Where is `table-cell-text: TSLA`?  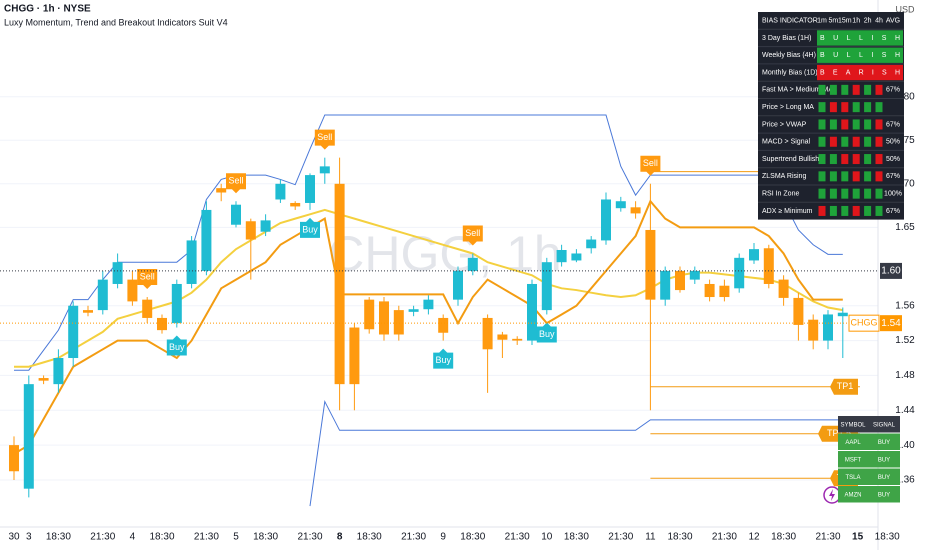 table-cell-text: TSLA is located at coordinates (852, 478).